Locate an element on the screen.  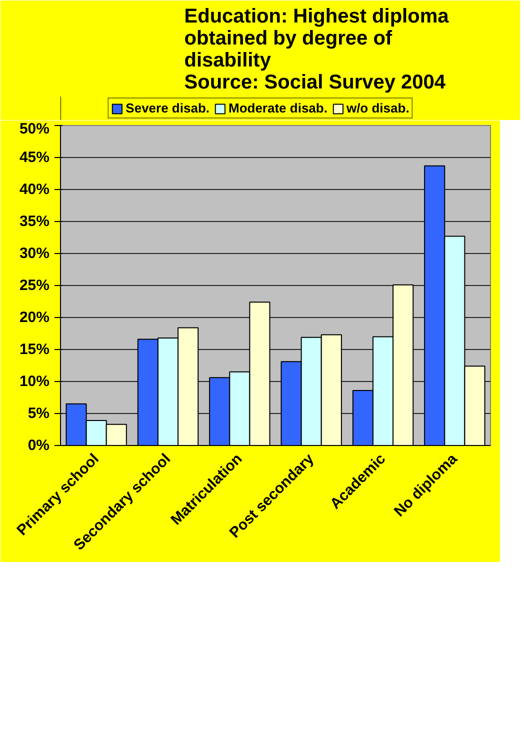
y-tick-label: 45% is located at coordinates (34, 157).